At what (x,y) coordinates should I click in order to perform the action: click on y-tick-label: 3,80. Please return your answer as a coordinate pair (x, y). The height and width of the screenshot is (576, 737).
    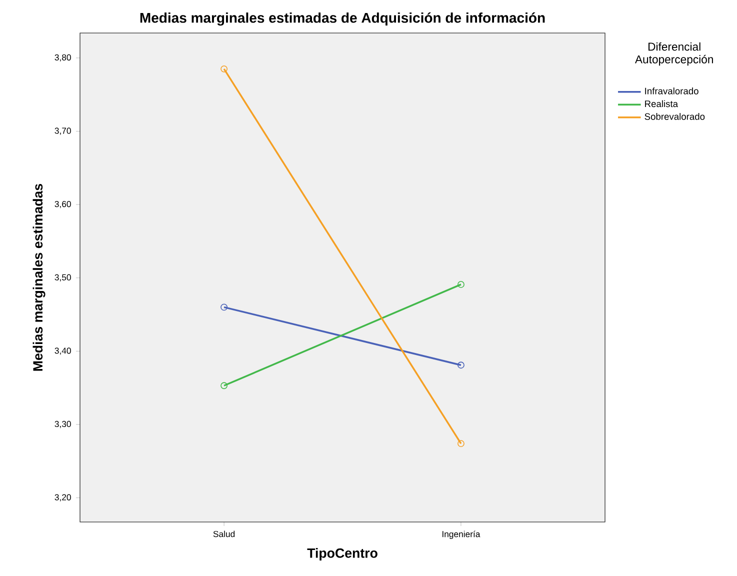
    Looking at the image, I should click on (62, 58).